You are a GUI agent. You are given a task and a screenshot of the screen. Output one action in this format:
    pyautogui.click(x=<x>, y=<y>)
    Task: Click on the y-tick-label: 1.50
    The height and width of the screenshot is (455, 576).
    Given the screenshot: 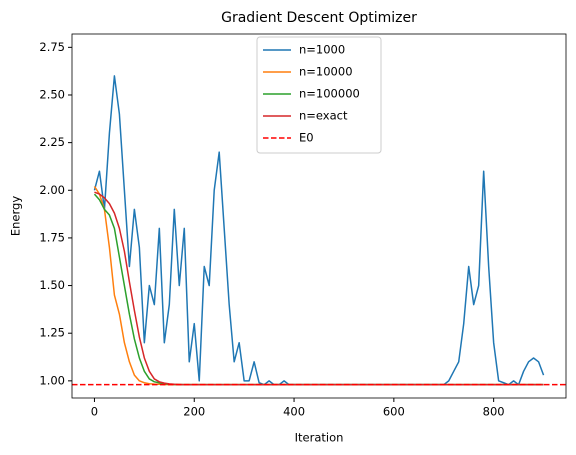 What is the action you would take?
    pyautogui.click(x=52, y=285)
    